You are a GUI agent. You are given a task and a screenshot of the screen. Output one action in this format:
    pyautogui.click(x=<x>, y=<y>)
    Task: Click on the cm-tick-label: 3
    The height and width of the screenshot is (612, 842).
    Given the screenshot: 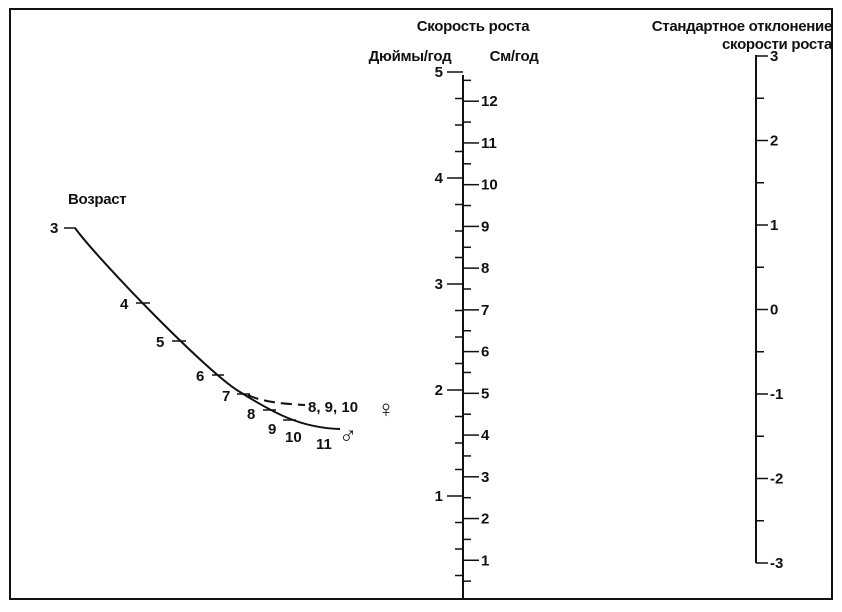 What is the action you would take?
    pyautogui.click(x=485, y=477)
    